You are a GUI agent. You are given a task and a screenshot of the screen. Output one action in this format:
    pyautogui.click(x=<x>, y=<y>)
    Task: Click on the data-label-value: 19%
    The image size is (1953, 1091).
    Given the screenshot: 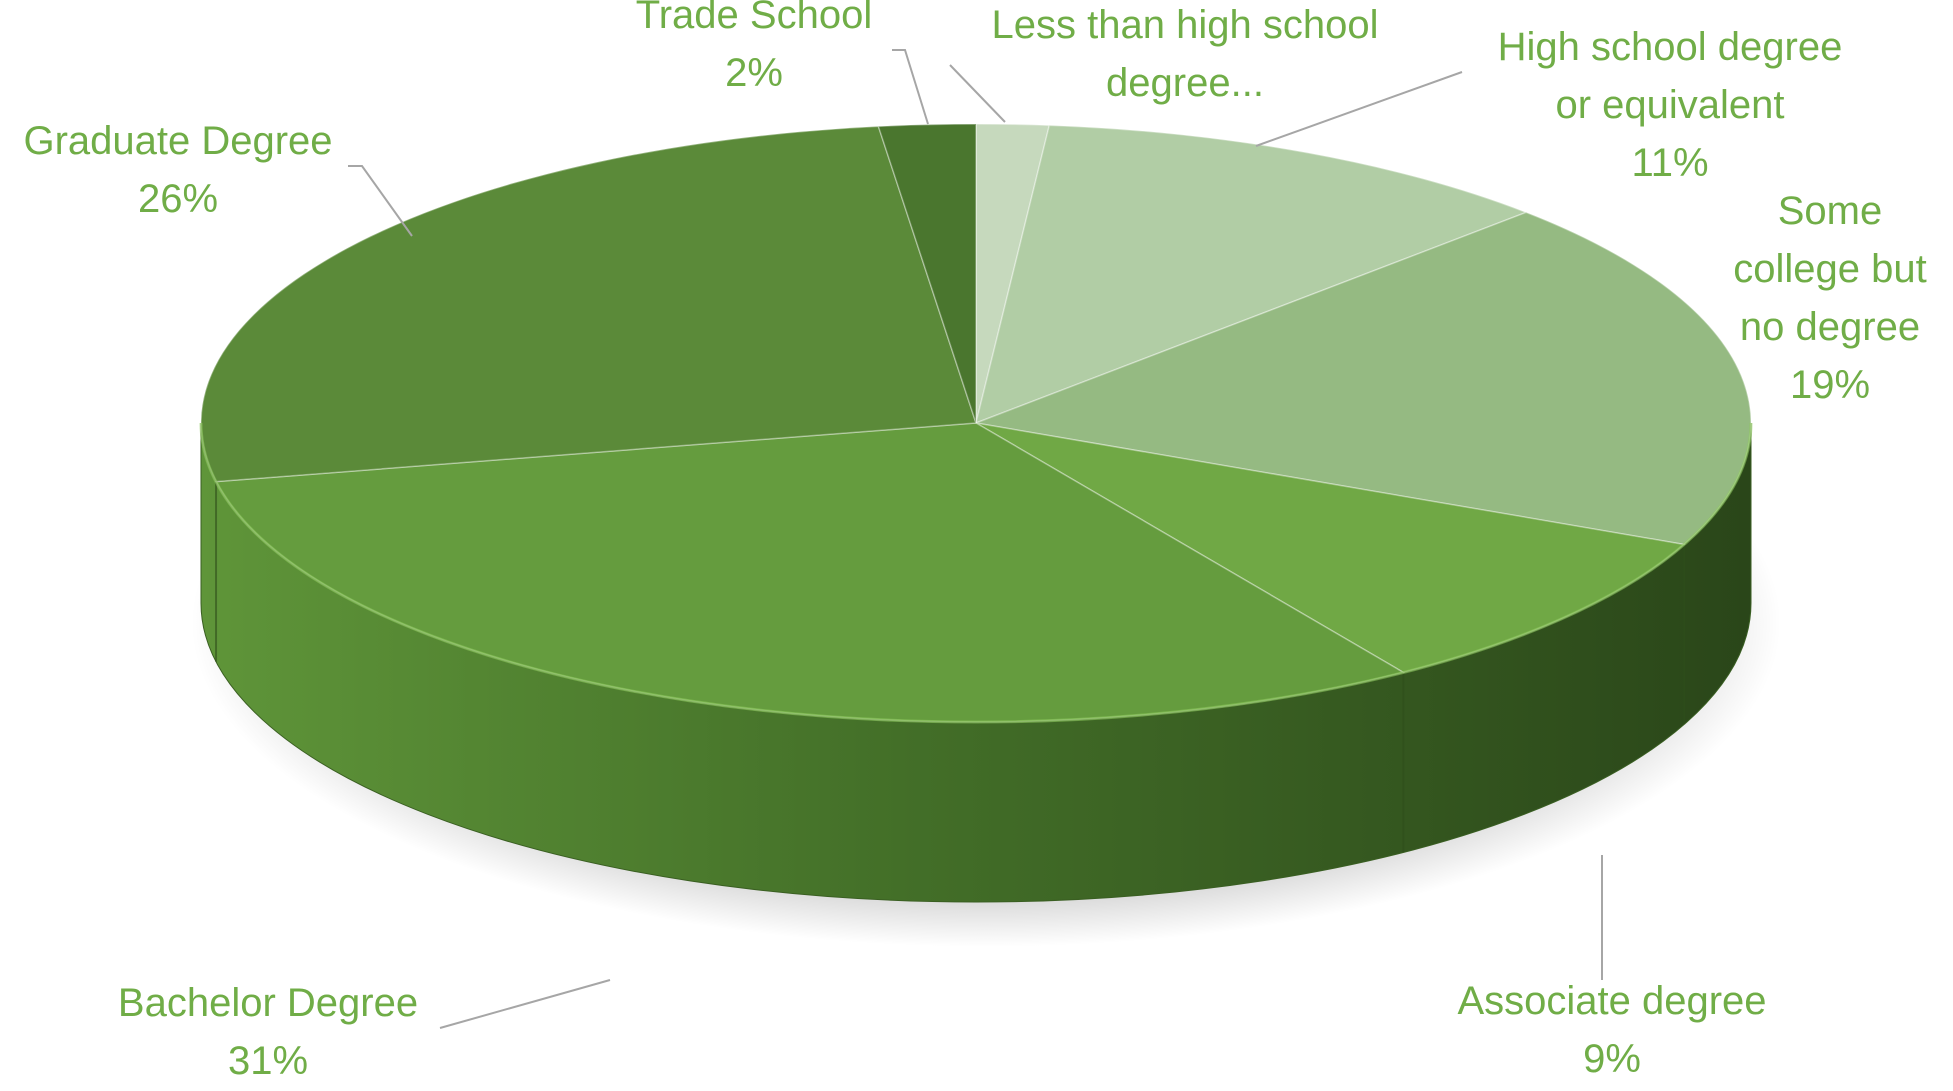 What is the action you would take?
    pyautogui.click(x=1830, y=385)
    